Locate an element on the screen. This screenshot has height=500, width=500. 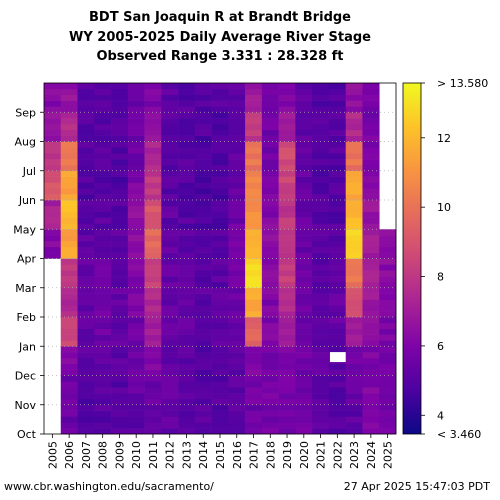
colorbar-tick-label: 8 is located at coordinates (440, 277).